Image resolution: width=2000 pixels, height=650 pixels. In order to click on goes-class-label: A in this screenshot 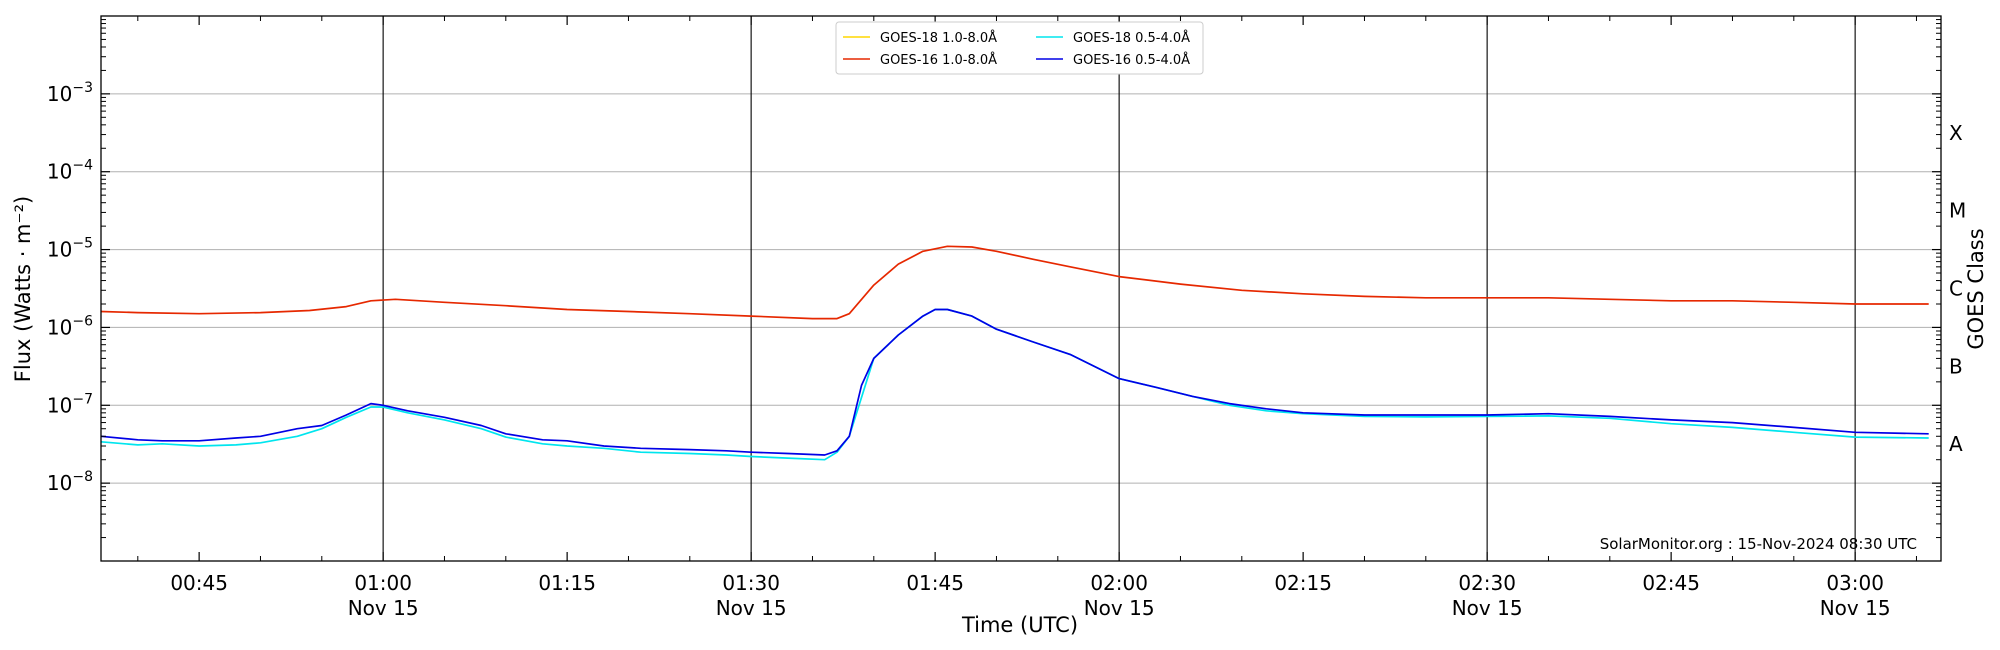, I will do `click(1956, 444)`.